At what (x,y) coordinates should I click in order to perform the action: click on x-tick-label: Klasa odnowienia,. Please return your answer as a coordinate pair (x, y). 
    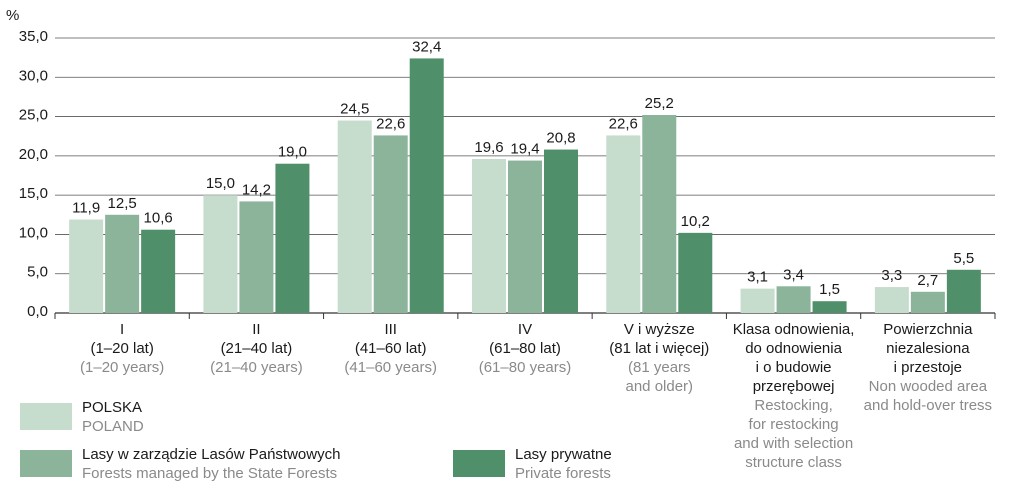
    Looking at the image, I should click on (794, 329).